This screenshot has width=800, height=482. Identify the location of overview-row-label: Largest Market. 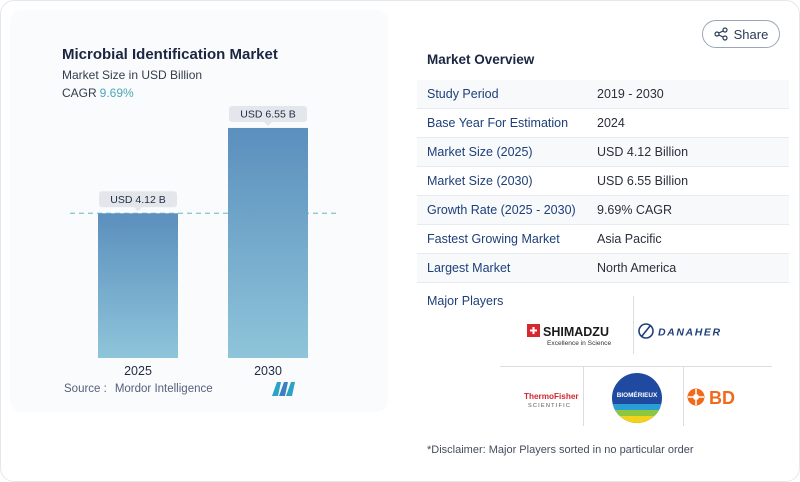
(469, 268).